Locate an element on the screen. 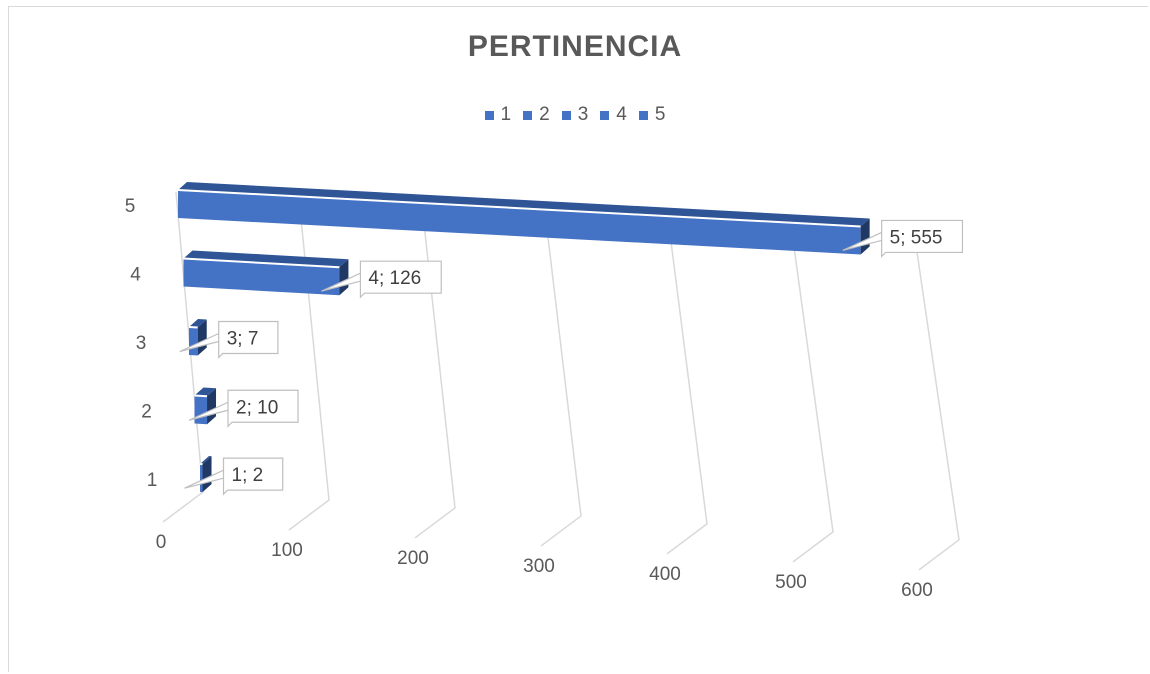 The height and width of the screenshot is (674, 1150). data-label: 3; 7 is located at coordinates (229, 339).